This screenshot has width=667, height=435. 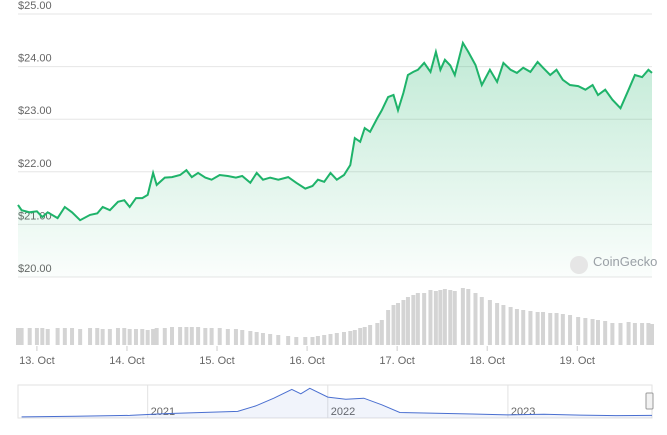 I want to click on navigator-handle, so click(x=649, y=401).